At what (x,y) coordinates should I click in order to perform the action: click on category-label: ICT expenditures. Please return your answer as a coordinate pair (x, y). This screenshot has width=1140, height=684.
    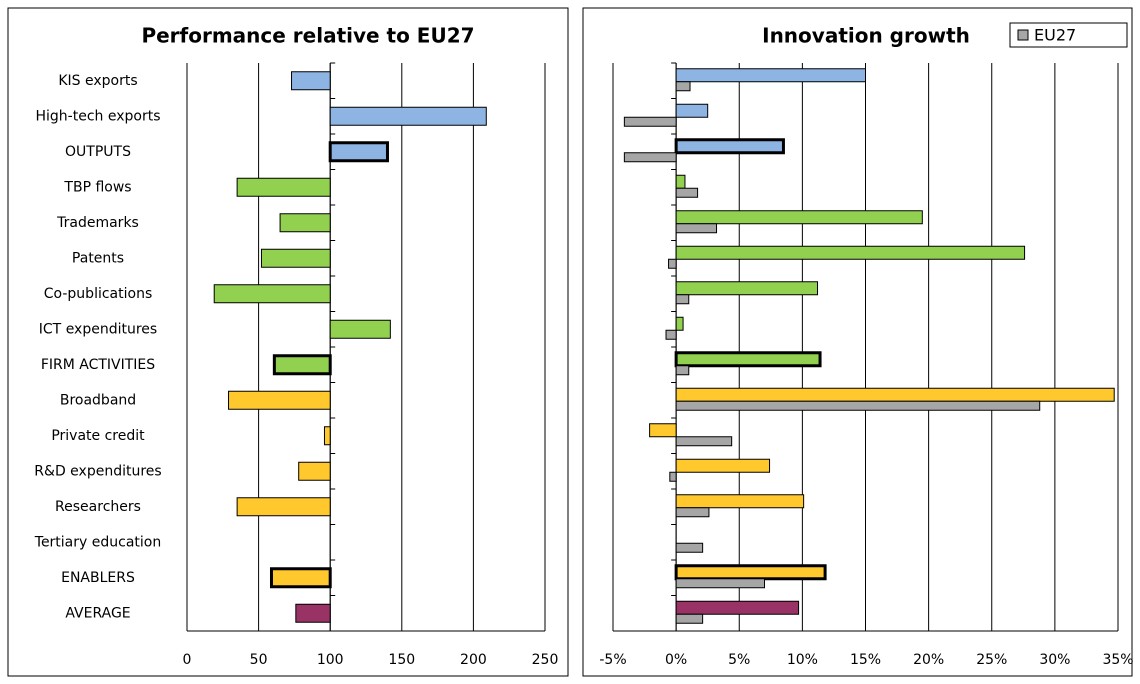
    Looking at the image, I should click on (98, 329).